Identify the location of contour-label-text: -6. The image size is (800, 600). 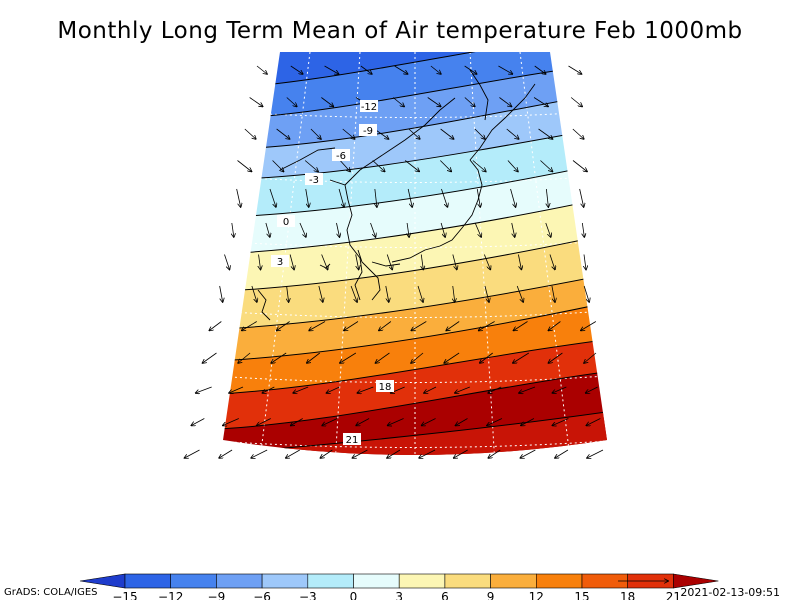
(341, 156).